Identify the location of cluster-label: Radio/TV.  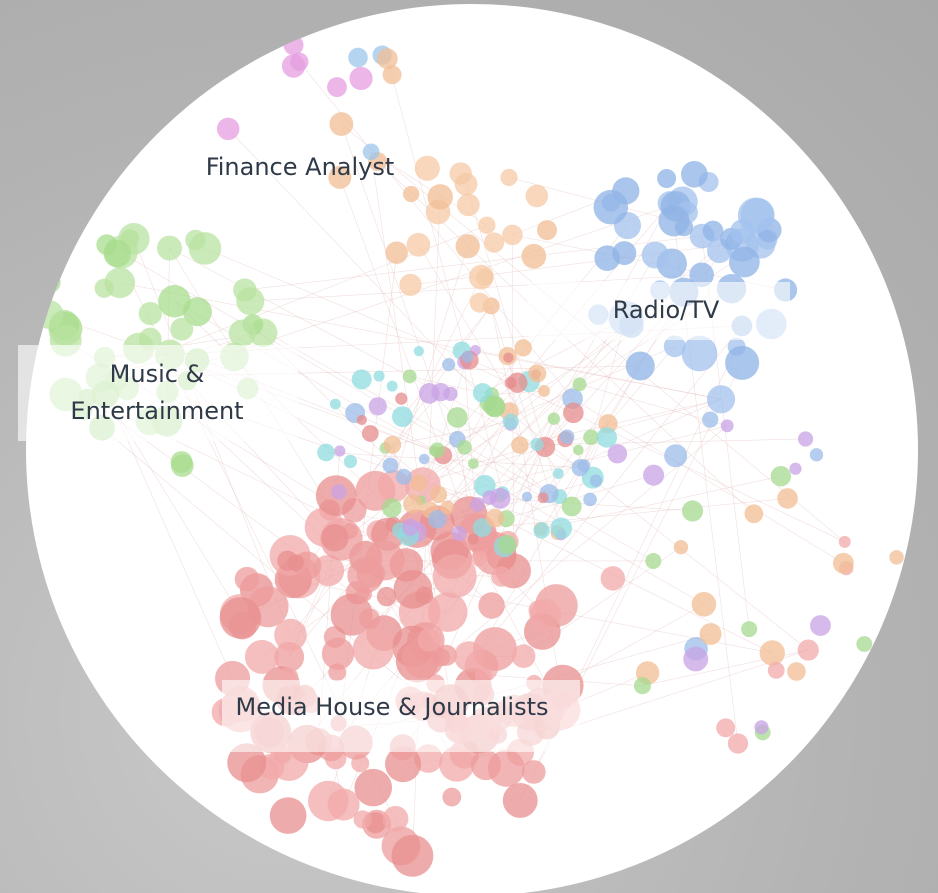
(666, 310).